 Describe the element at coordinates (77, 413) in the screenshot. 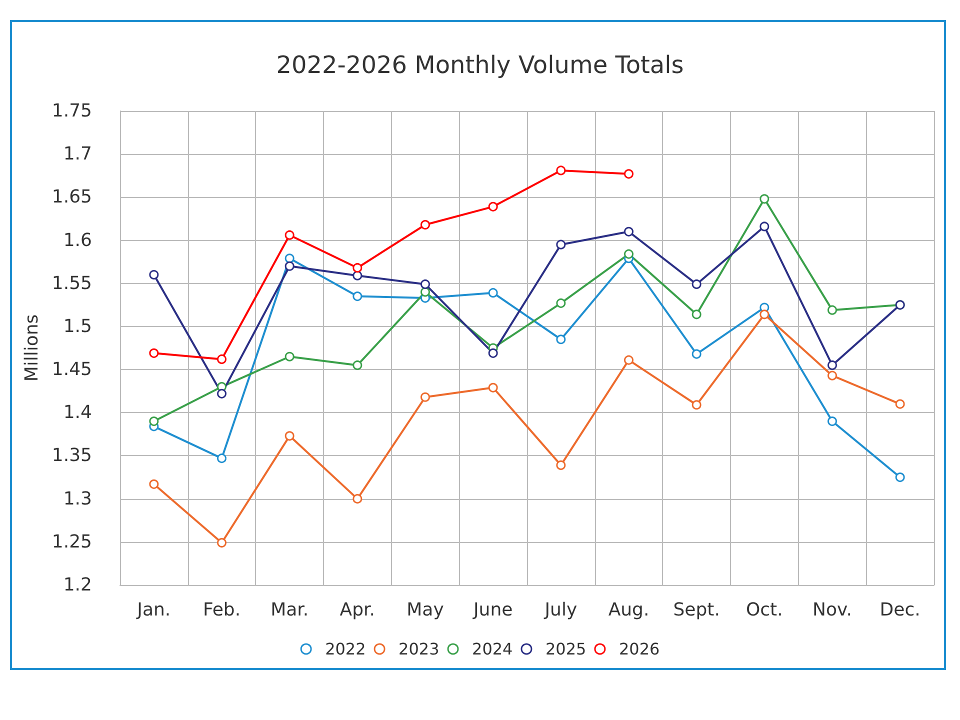

I see `y-tick-label: 1.4` at that location.